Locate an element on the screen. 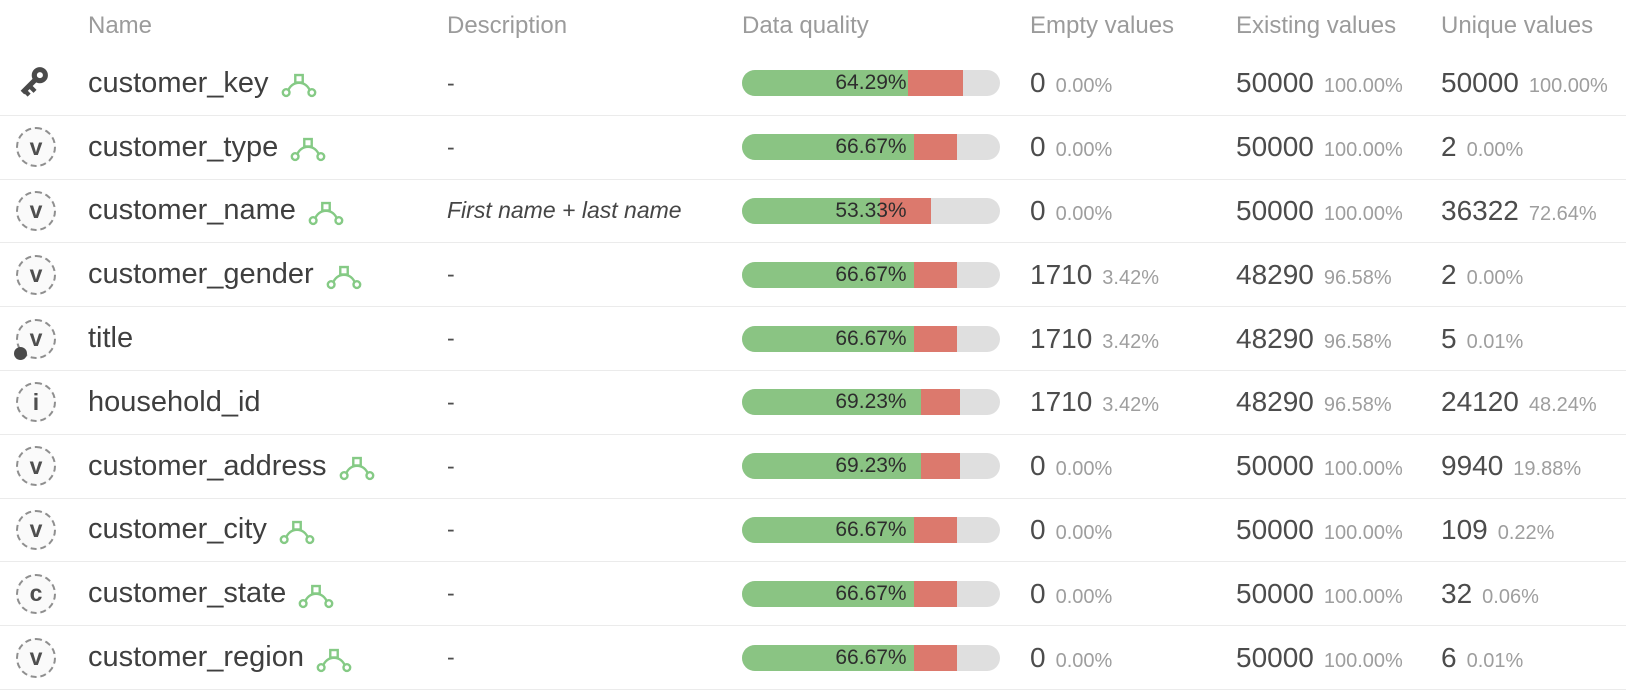 The height and width of the screenshot is (694, 1626). existing-count: 50000 is located at coordinates (1275, 593).